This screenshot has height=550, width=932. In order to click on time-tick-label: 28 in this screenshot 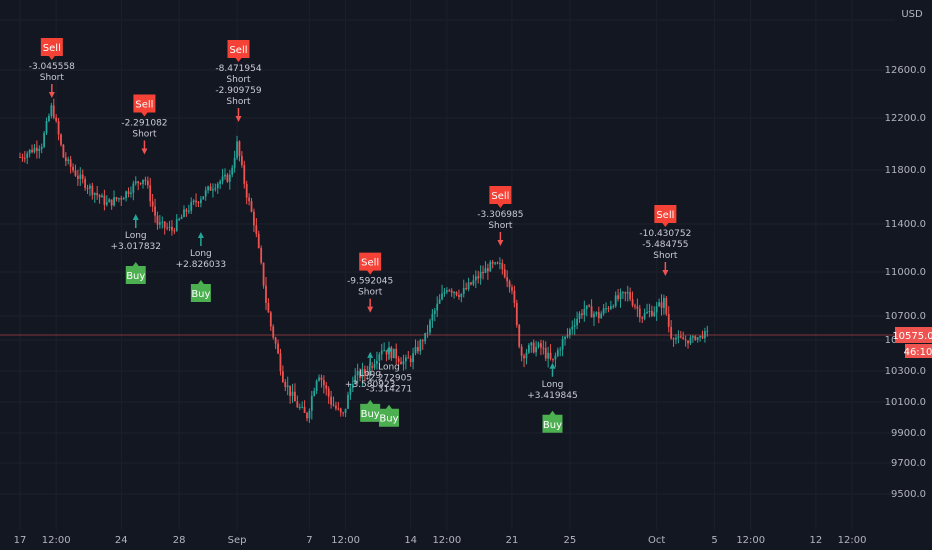, I will do `click(179, 540)`.